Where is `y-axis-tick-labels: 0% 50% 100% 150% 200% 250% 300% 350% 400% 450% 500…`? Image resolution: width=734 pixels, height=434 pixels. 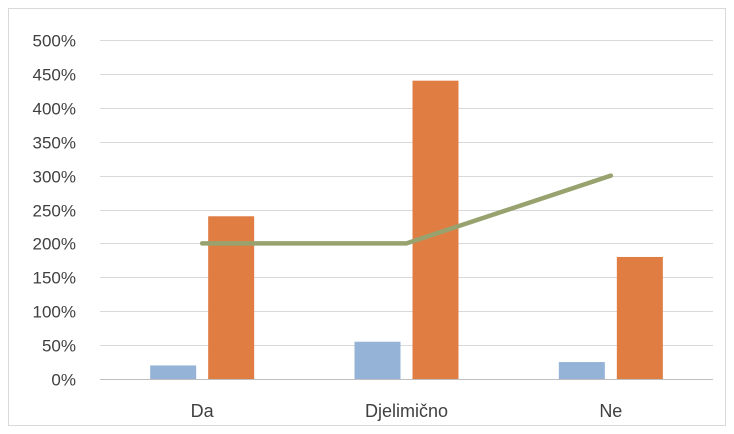
y-axis-tick-labels: 0% 50% 100% 150% 200% 250% 300% 350% 400% 450% 500… is located at coordinates (54, 211).